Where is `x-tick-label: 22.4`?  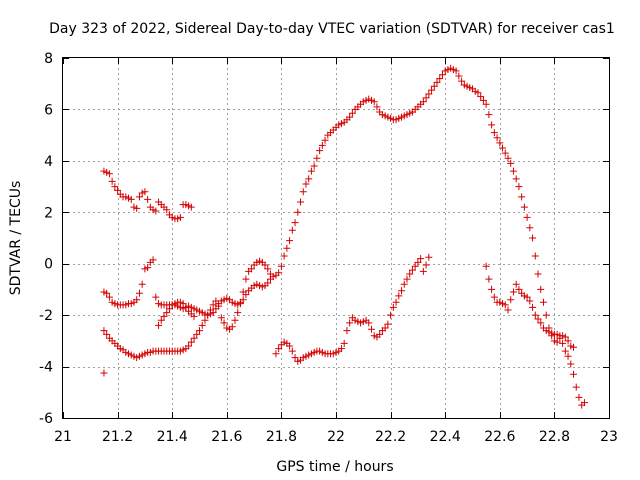 x-tick-label: 22.4 is located at coordinates (445, 437).